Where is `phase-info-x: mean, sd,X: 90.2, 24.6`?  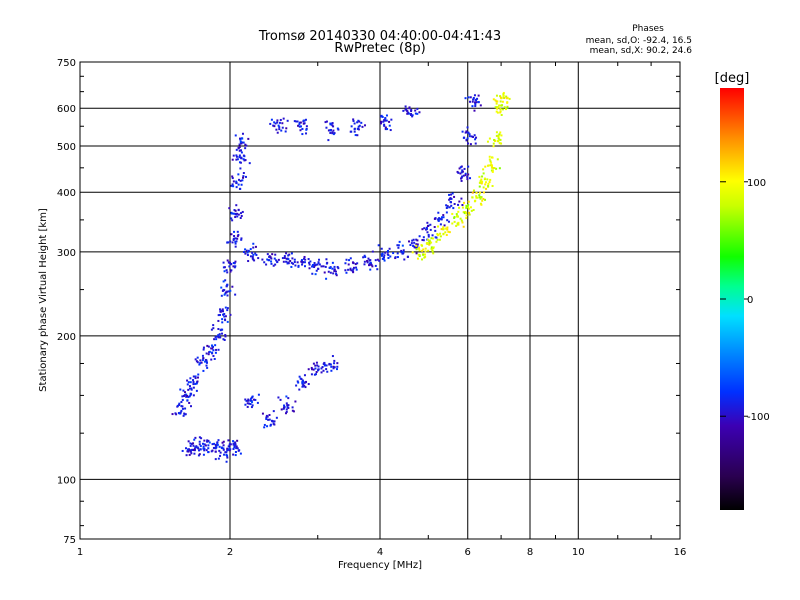
phase-info-x: mean, sd,X: 90.2, 24.6 is located at coordinates (641, 51).